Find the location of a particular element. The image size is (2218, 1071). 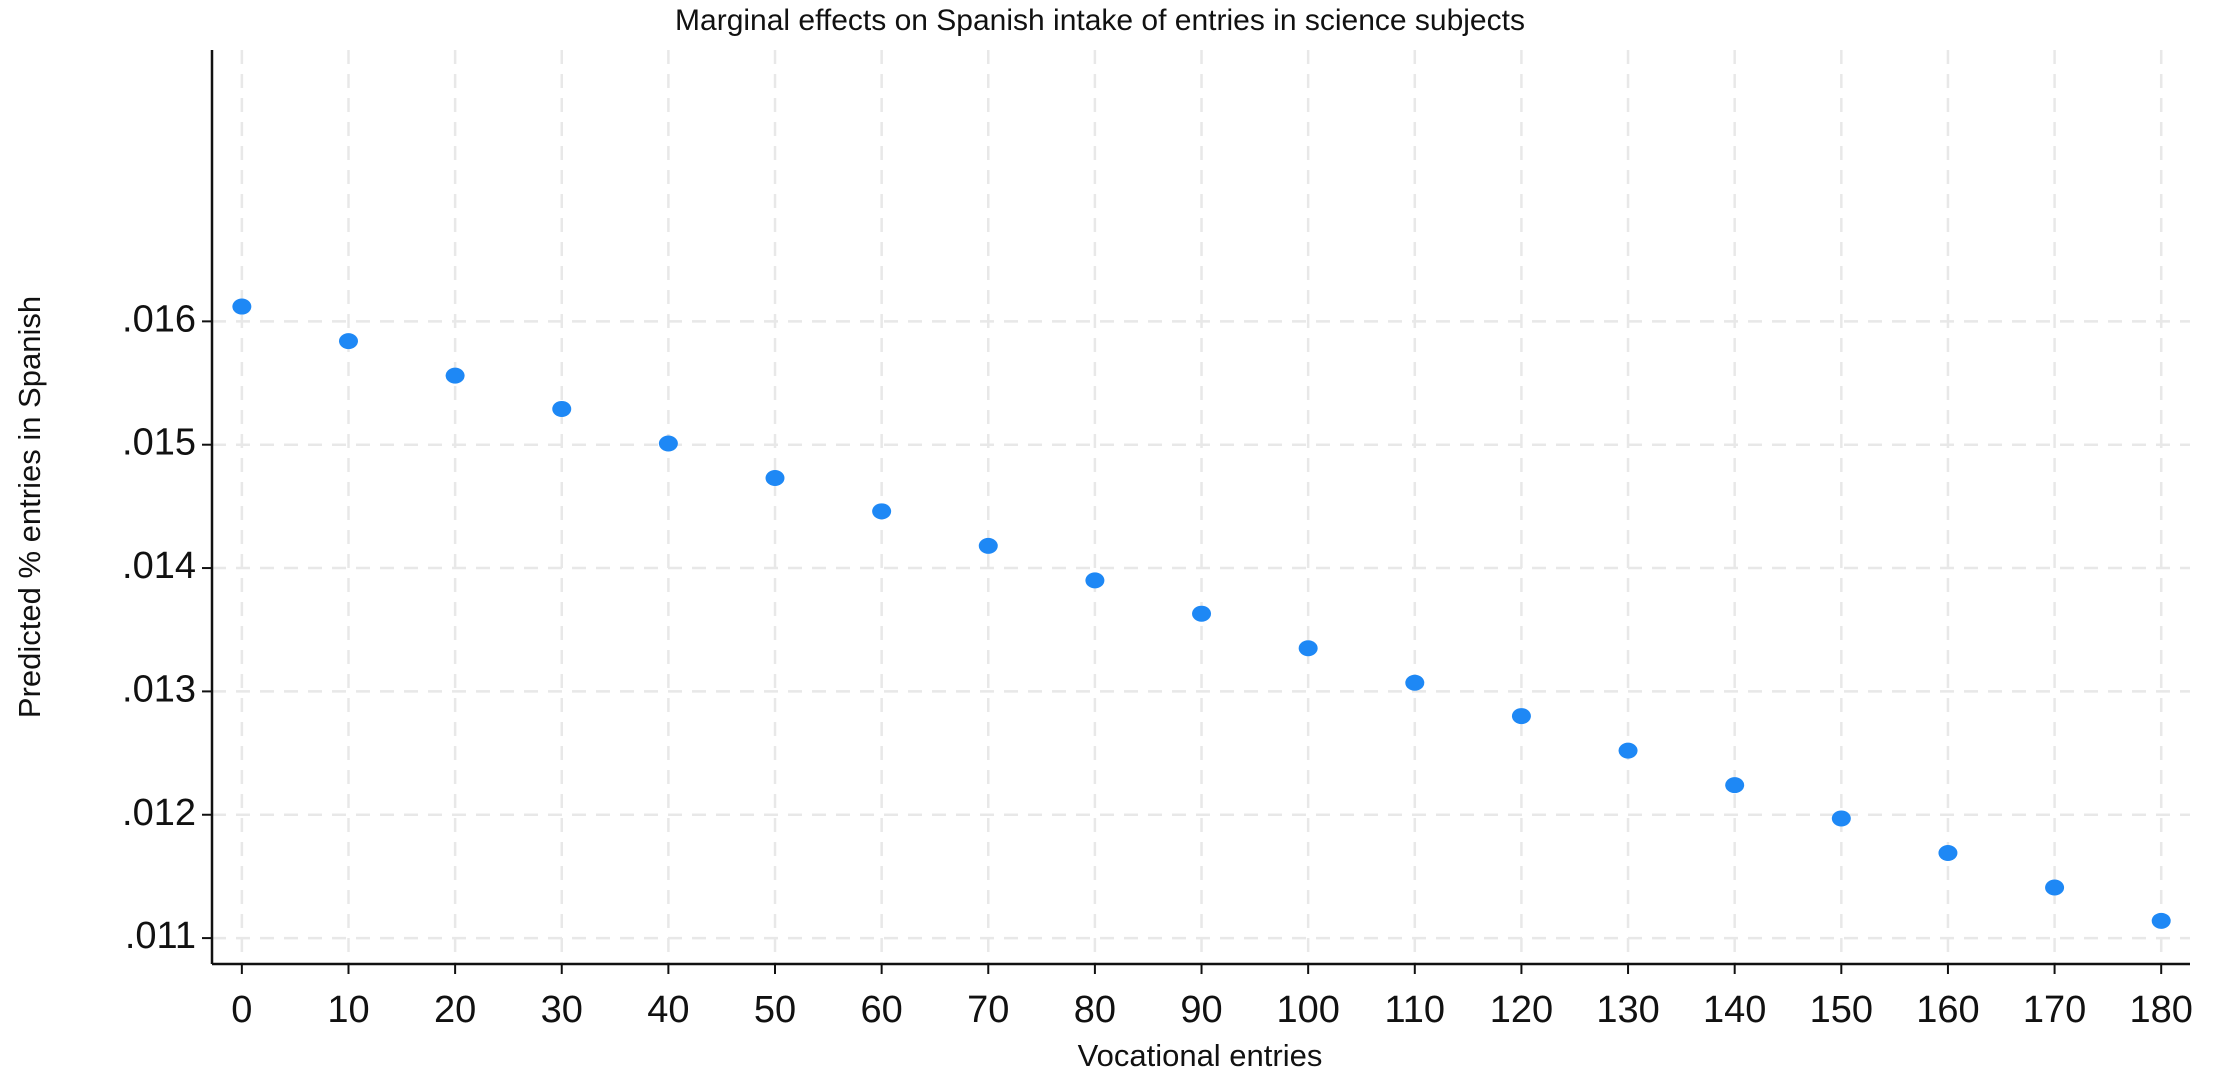

y-tick-label: .014 is located at coordinates (159, 566).